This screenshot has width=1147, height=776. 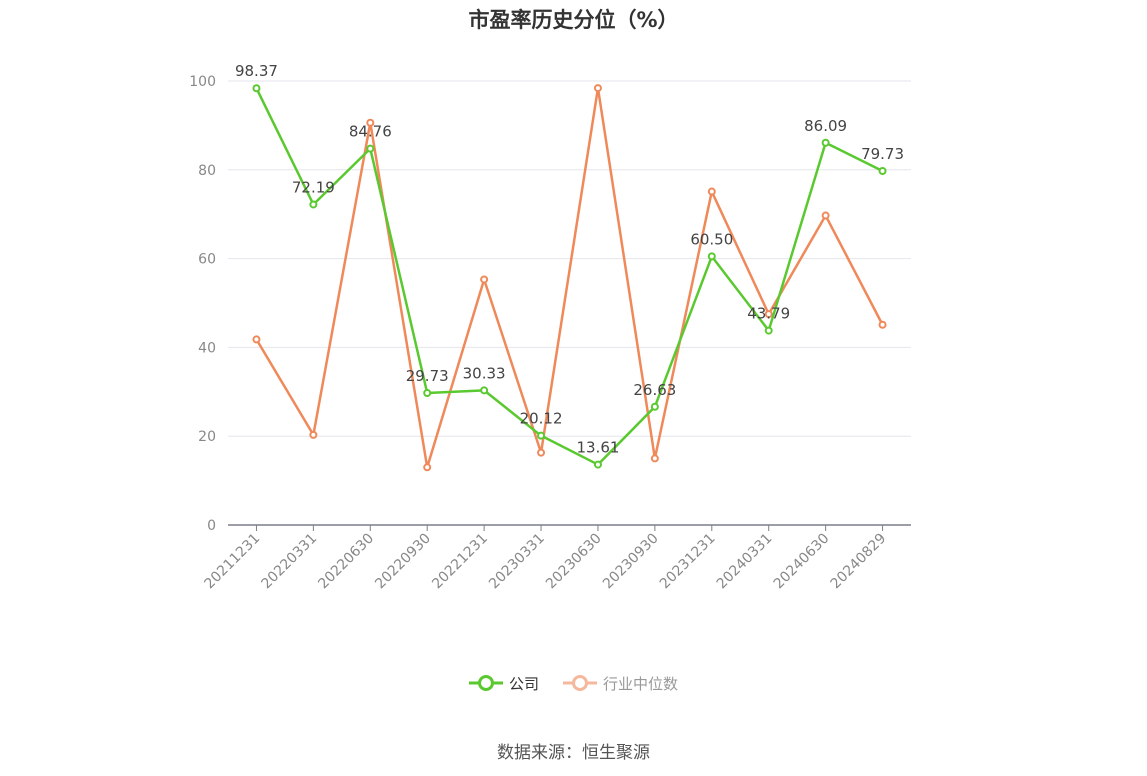 I want to click on legend-label-company: 公司, so click(x=523, y=683).